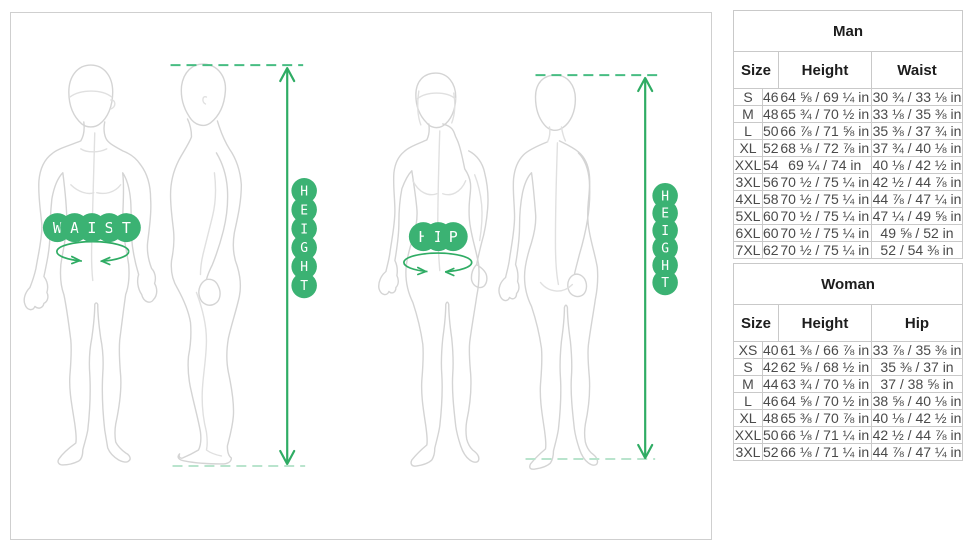  I want to click on cell-range: 42 ½ / 44 ⅞ in, so click(917, 435).